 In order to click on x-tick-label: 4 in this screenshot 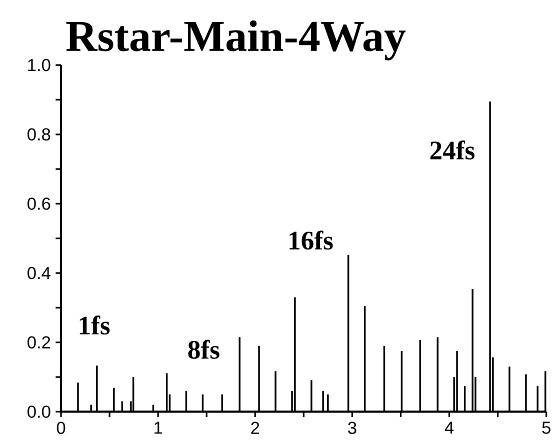, I will do `click(449, 428)`.